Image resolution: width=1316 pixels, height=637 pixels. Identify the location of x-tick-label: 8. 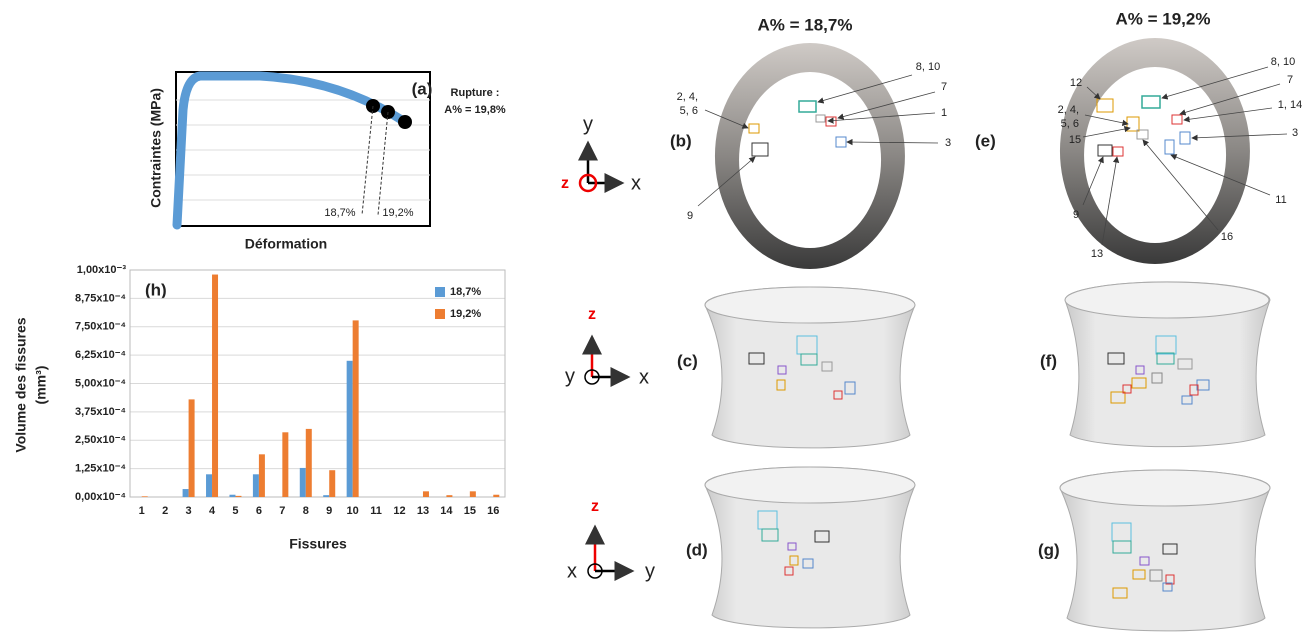
(306, 511).